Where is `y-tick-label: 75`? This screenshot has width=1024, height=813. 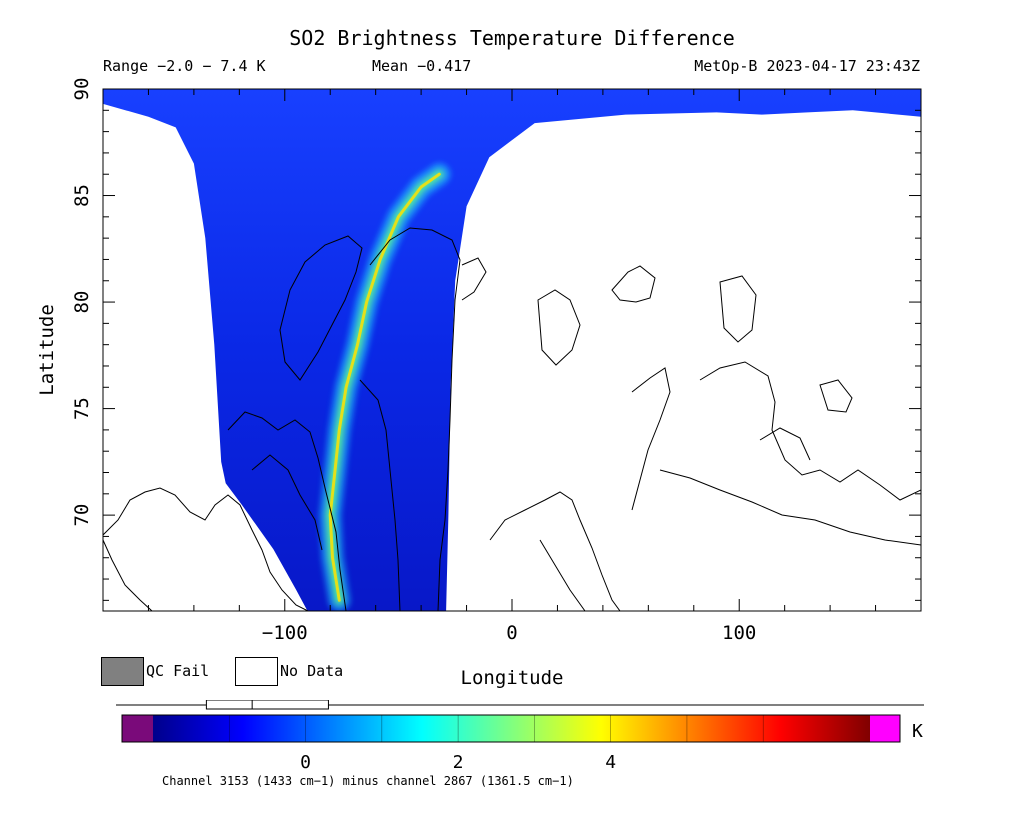
y-tick-label: 75 is located at coordinates (82, 408).